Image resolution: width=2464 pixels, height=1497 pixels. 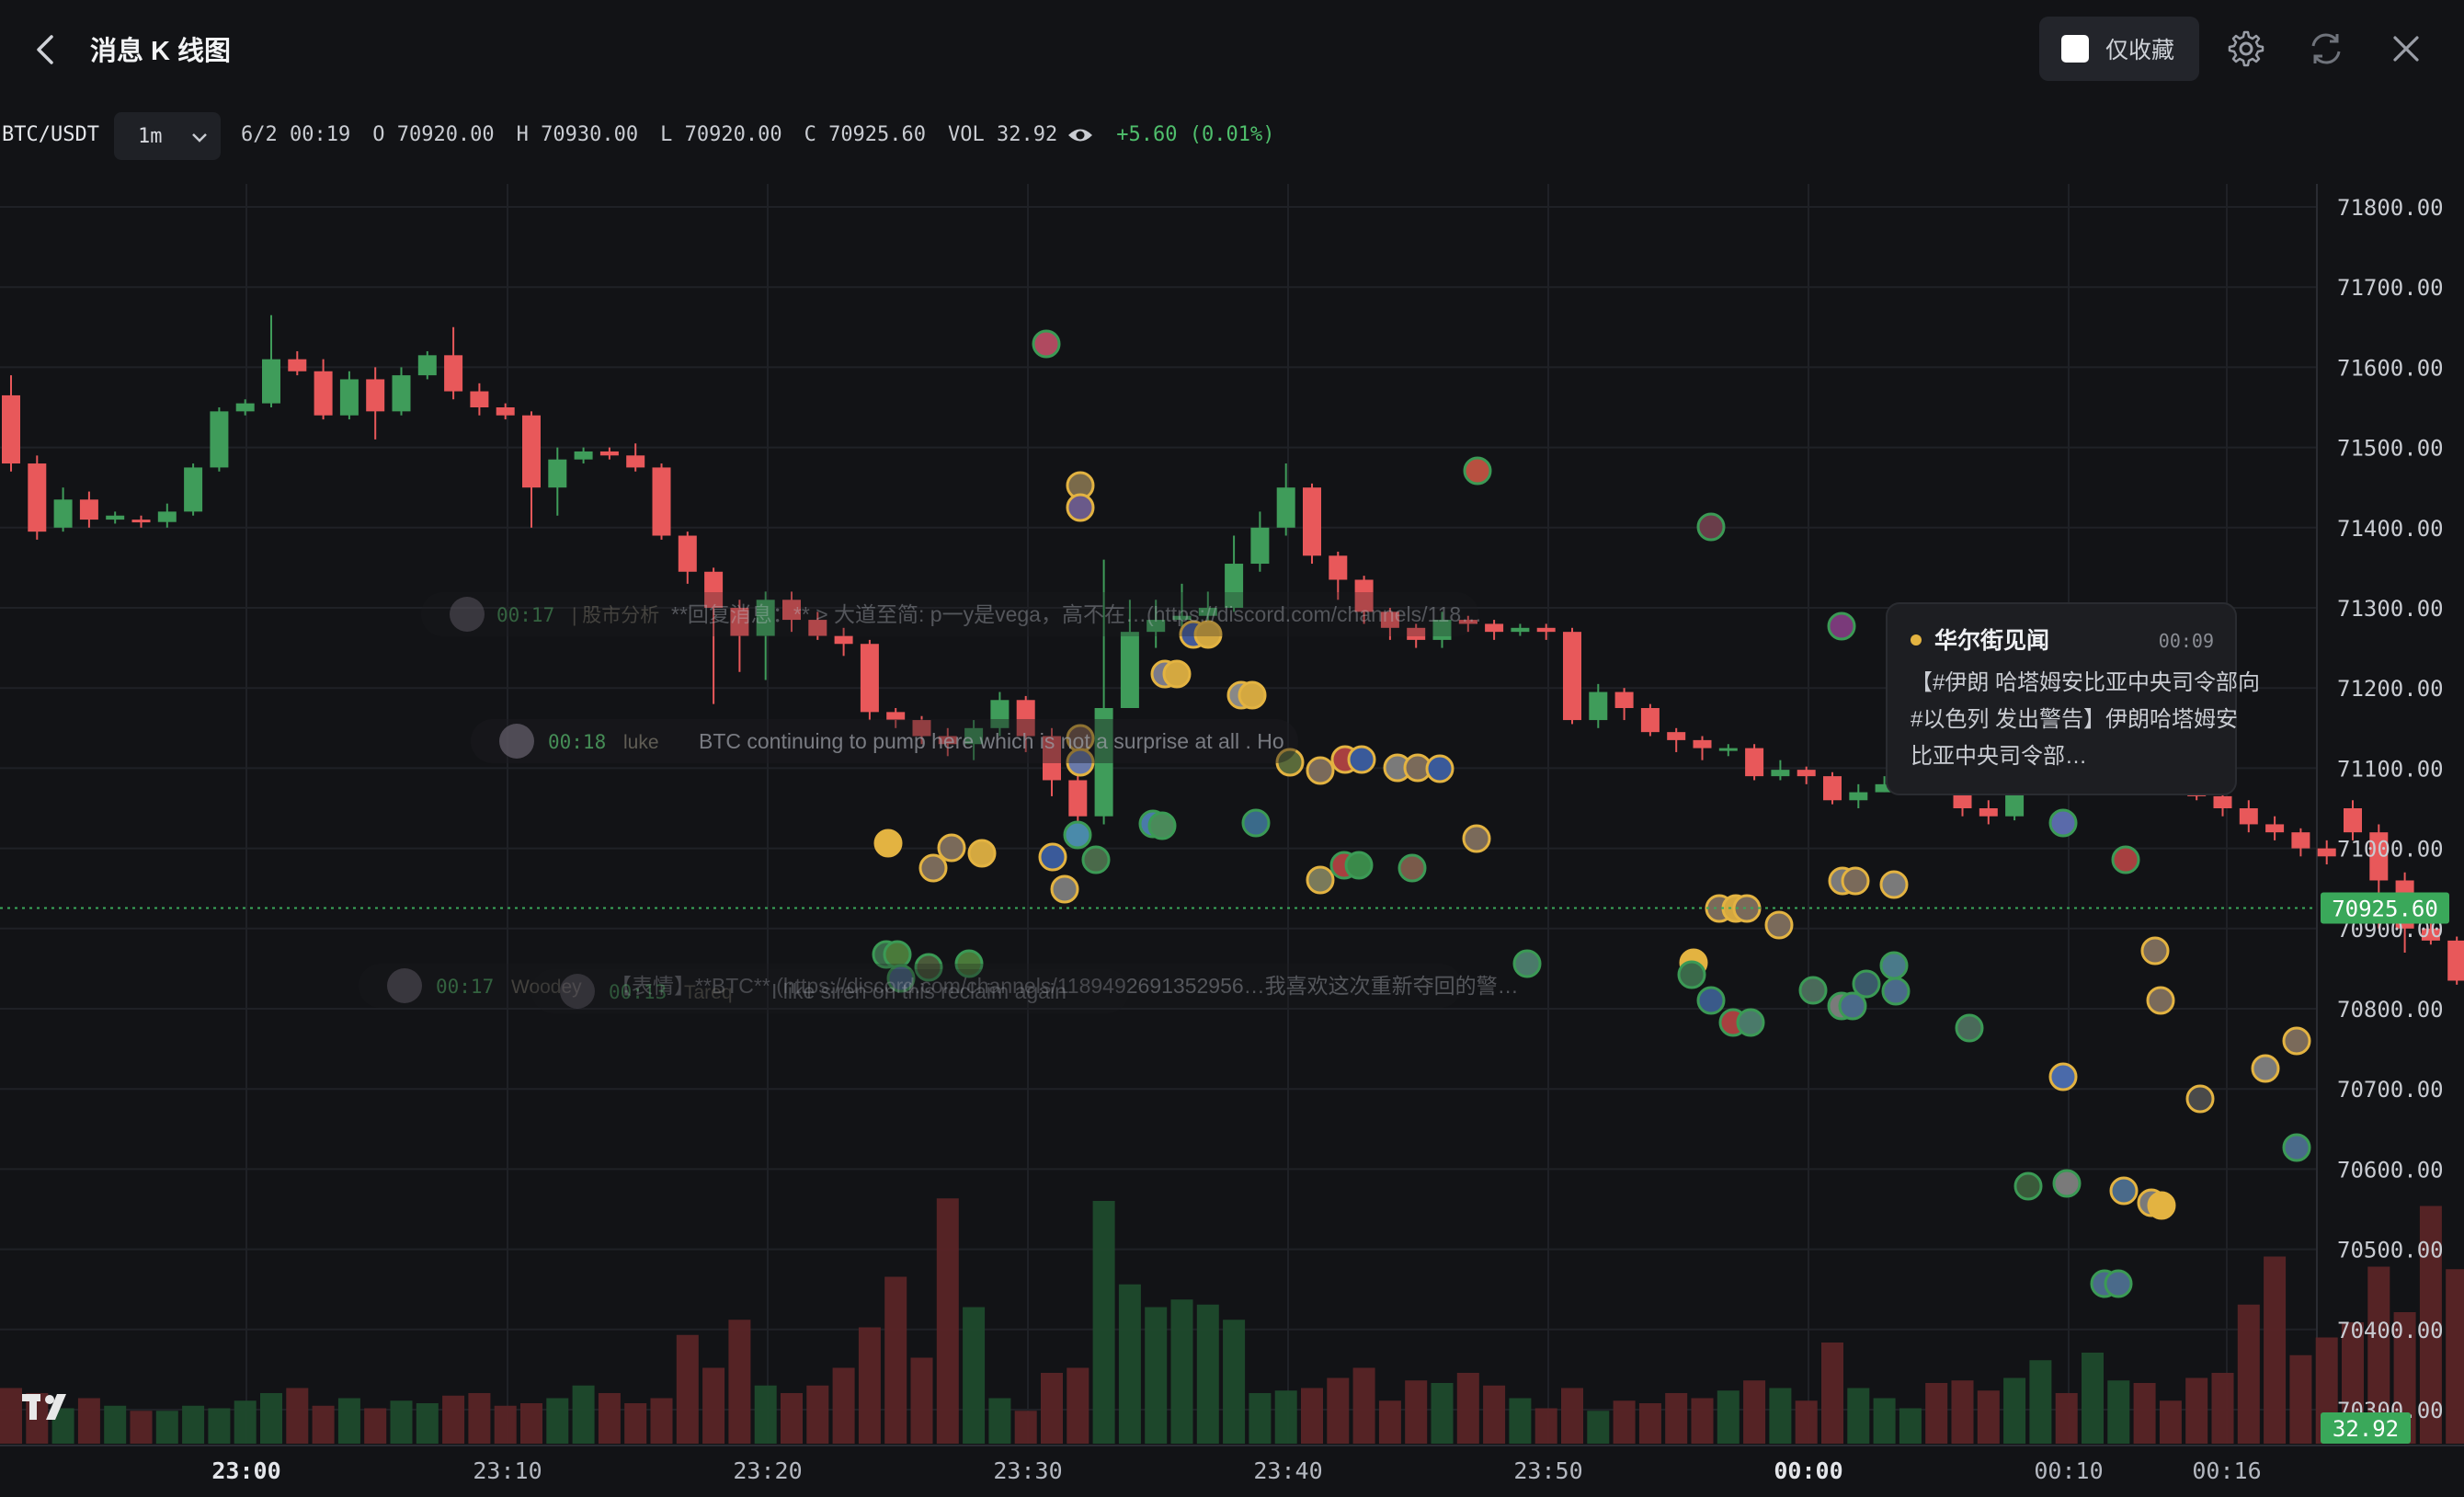 I want to click on interval-select: 1m, so click(x=167, y=136).